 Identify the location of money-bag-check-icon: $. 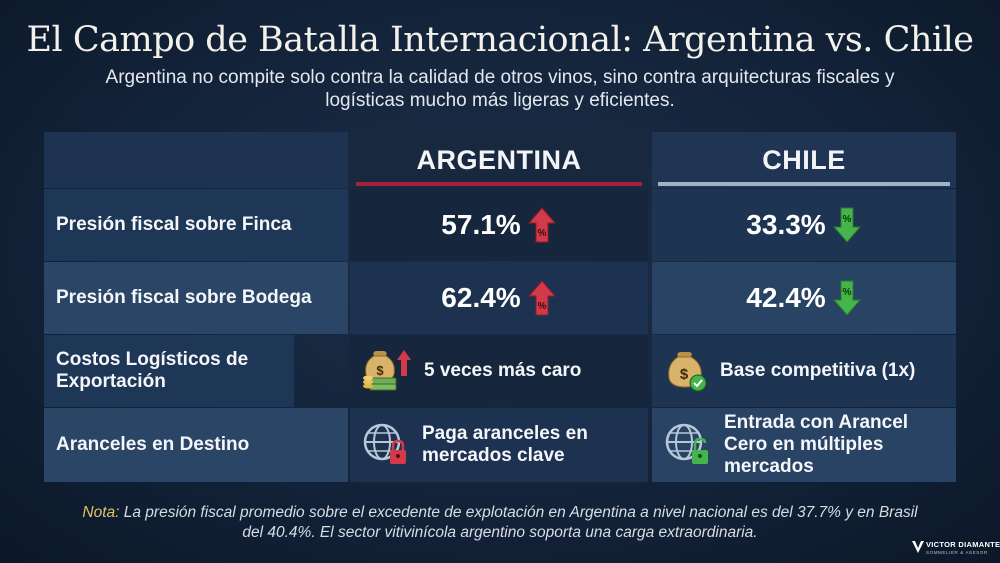
(687, 372).